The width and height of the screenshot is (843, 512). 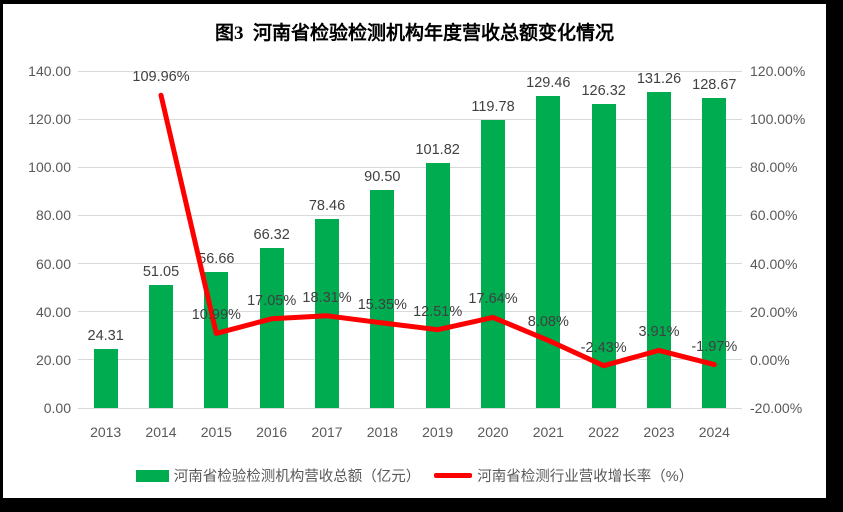 What do you see at coordinates (774, 263) in the screenshot?
I see `y-axis-label-right: 40.00%` at bounding box center [774, 263].